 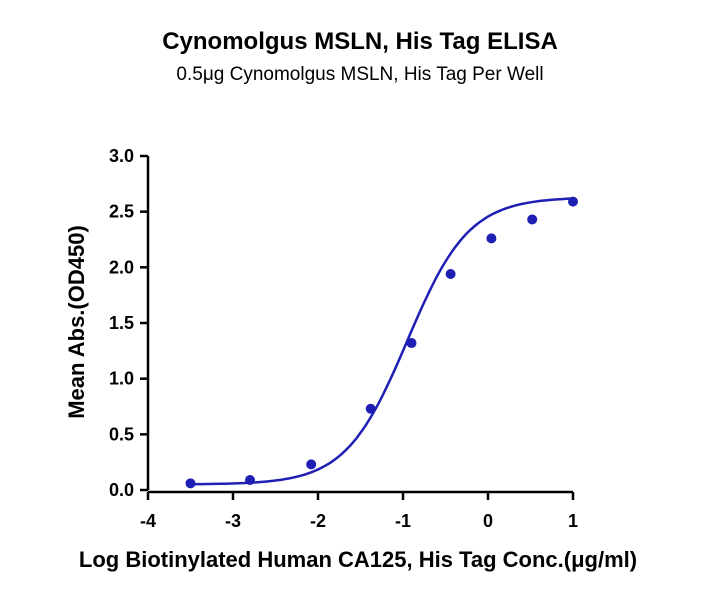 I want to click on x-tick-label: 1, so click(x=573, y=521).